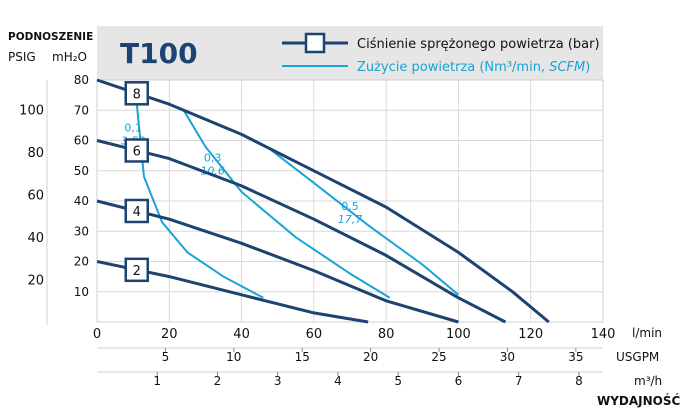 The height and width of the screenshot is (420, 700). I want to click on y-axis-title: PODNOSZENIE, so click(50, 37).